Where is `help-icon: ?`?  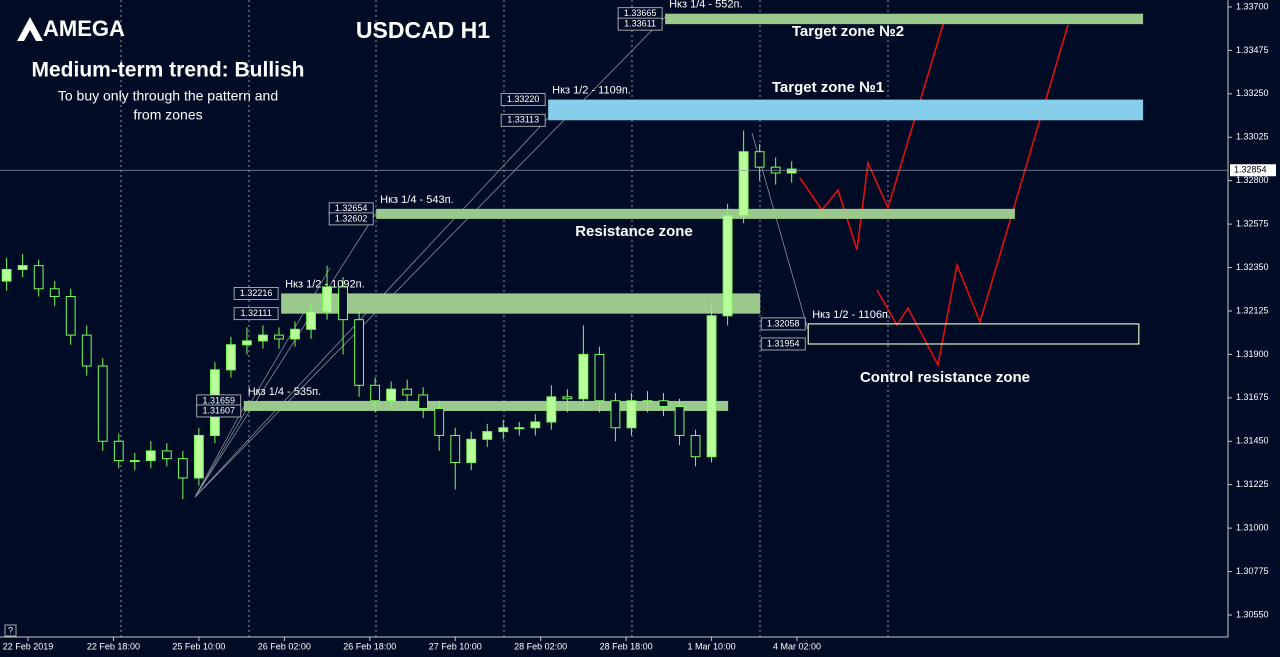
help-icon: ? is located at coordinates (10, 630).